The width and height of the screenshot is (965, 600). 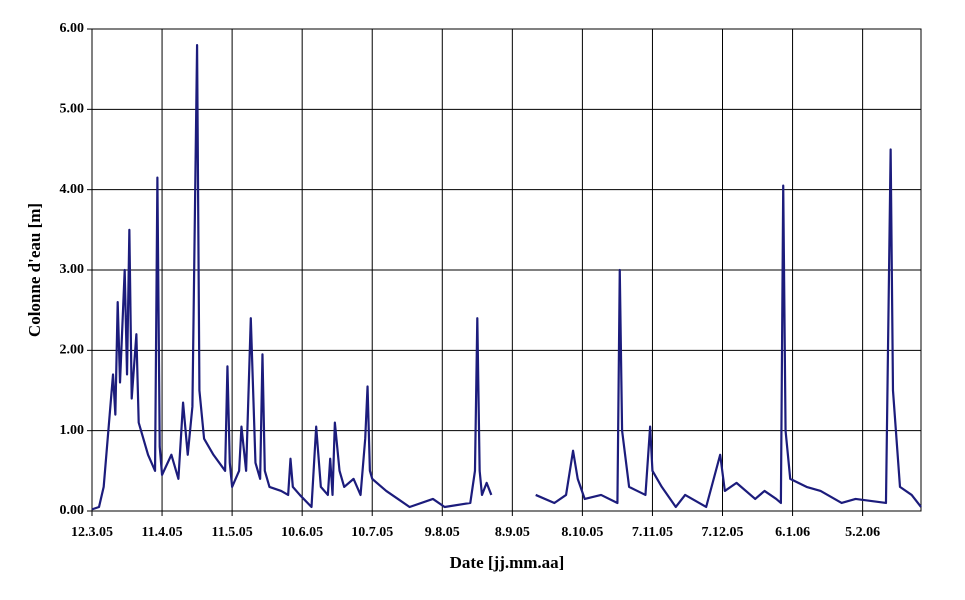 I want to click on x-tick-label: 6.1.06, so click(x=792, y=532).